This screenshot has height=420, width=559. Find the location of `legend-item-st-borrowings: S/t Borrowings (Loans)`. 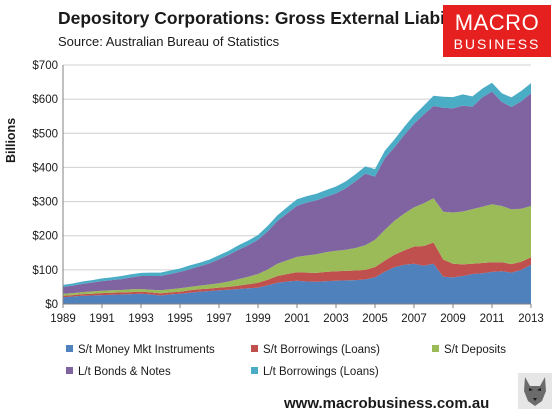

legend-item-st-borrowings: S/t Borrowings (Loans) is located at coordinates (315, 350).